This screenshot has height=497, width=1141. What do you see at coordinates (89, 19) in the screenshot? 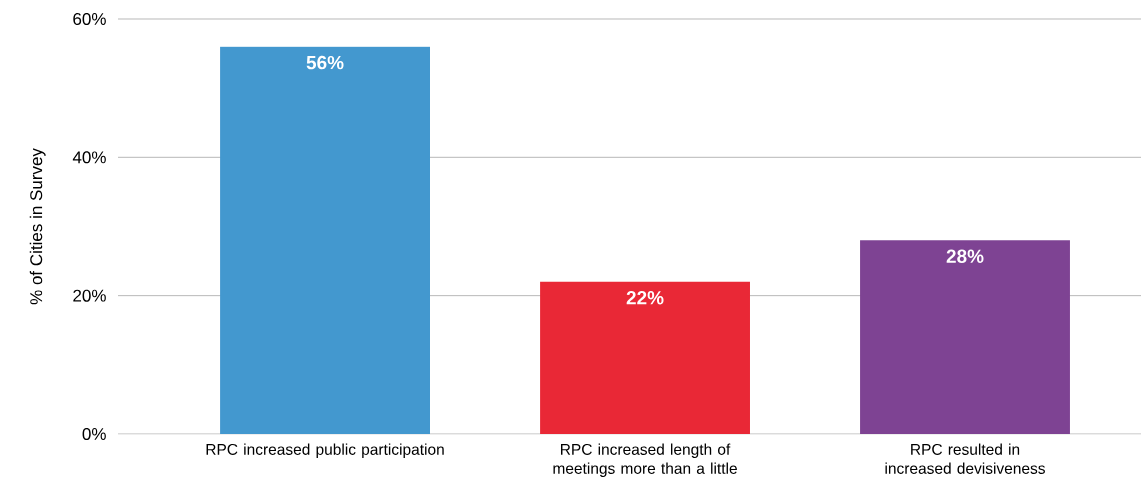
I see `y-tick-label: 60%` at bounding box center [89, 19].